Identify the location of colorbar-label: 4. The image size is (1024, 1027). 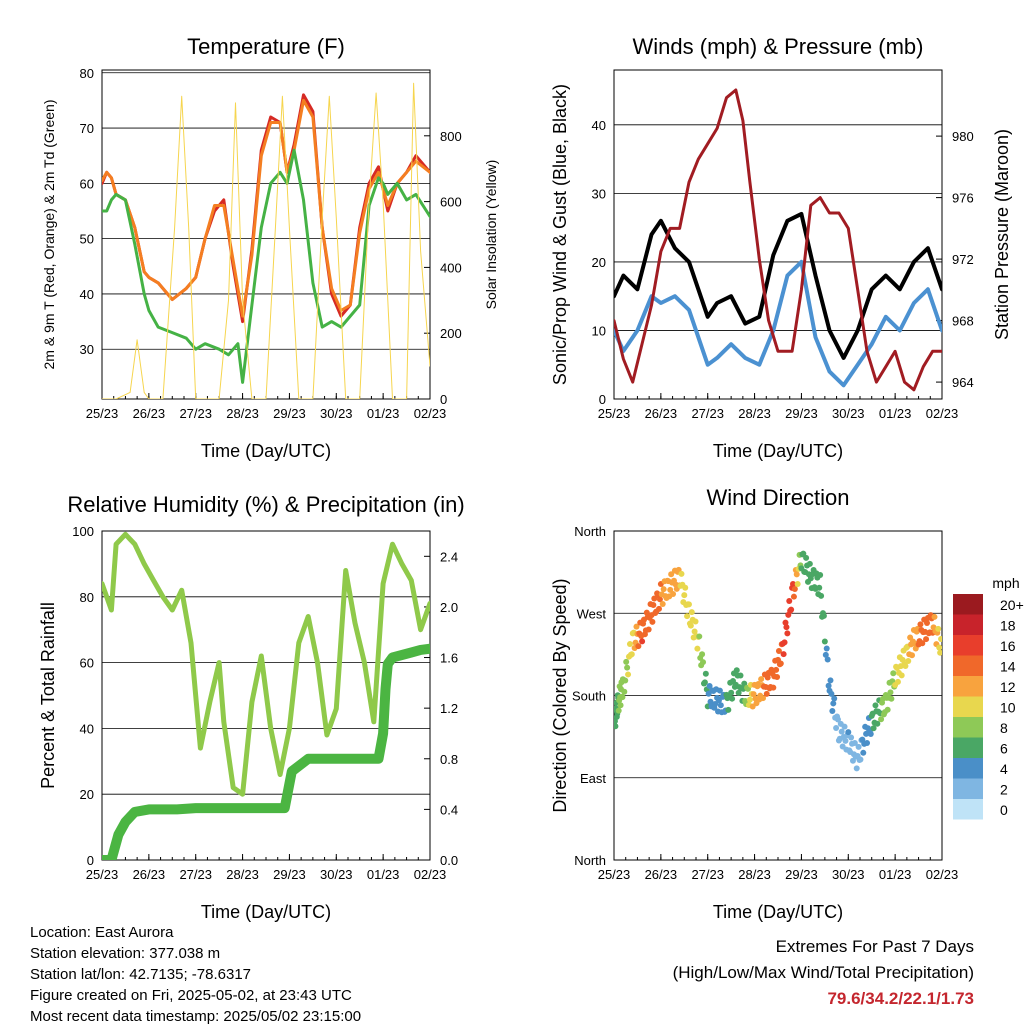
(1004, 769).